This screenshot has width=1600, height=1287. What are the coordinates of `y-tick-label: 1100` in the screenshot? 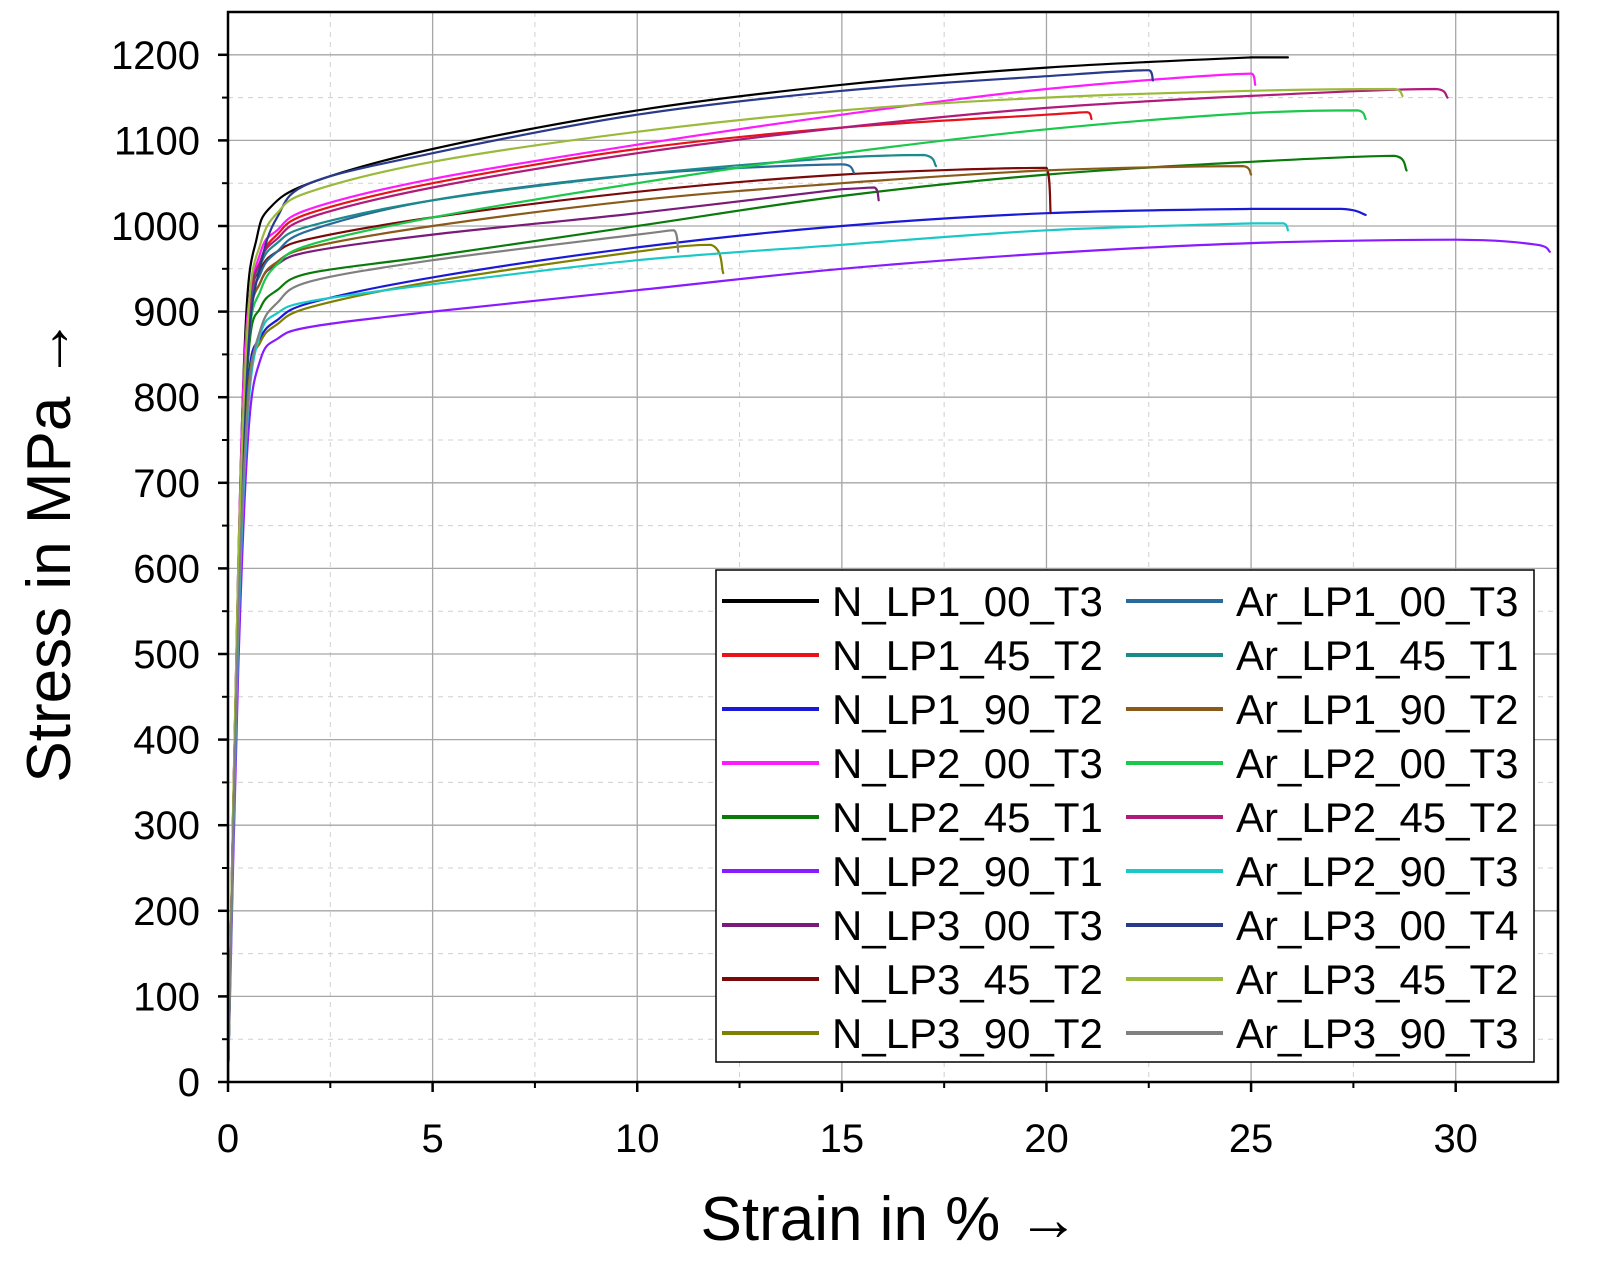 It's located at (157, 141).